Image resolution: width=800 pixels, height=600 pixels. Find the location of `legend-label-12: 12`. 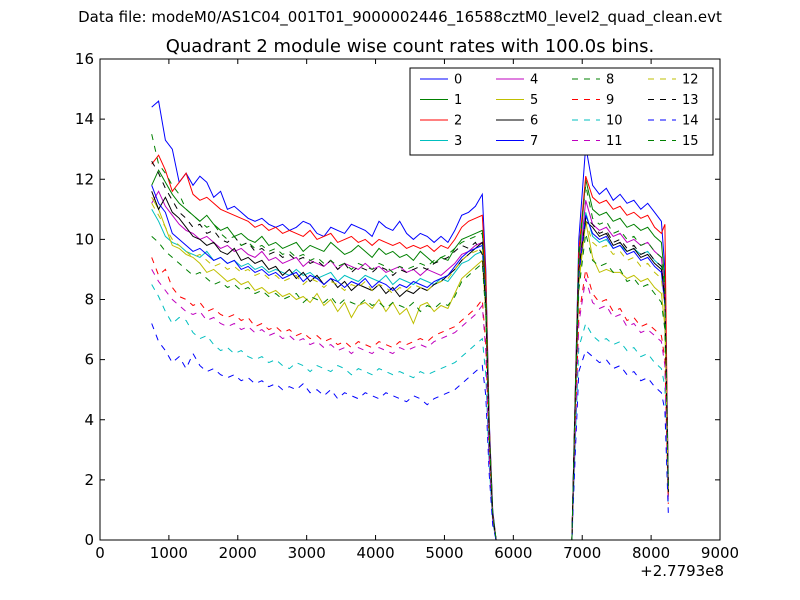

legend-label-12: 12 is located at coordinates (690, 80).